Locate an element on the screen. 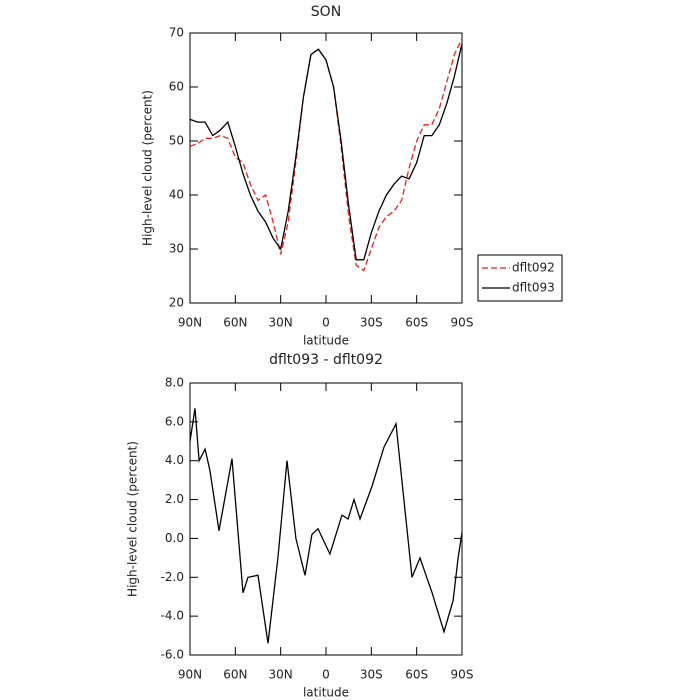 This screenshot has width=700, height=700. y-tick-label: 20 is located at coordinates (176, 303).